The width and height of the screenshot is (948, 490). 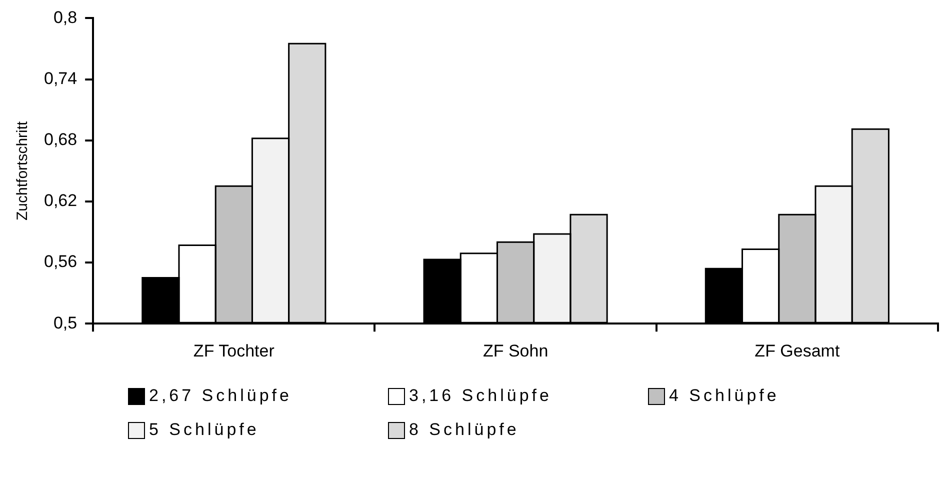 What do you see at coordinates (724, 396) in the screenshot?
I see `legend-label: 4 Schlüpfe` at bounding box center [724, 396].